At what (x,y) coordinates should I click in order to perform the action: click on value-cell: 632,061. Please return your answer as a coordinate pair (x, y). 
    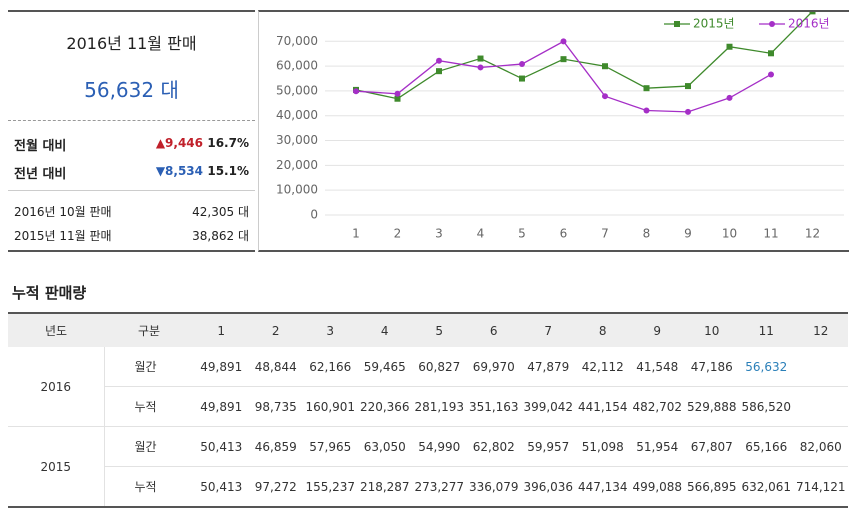
    Looking at the image, I should click on (766, 487).